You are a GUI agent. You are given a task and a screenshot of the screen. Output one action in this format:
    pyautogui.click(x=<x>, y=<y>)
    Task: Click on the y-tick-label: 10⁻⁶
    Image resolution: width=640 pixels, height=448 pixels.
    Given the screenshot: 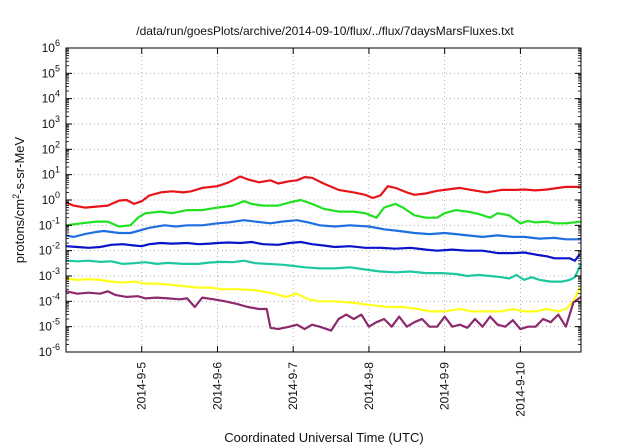 What is the action you would take?
    pyautogui.click(x=49, y=350)
    